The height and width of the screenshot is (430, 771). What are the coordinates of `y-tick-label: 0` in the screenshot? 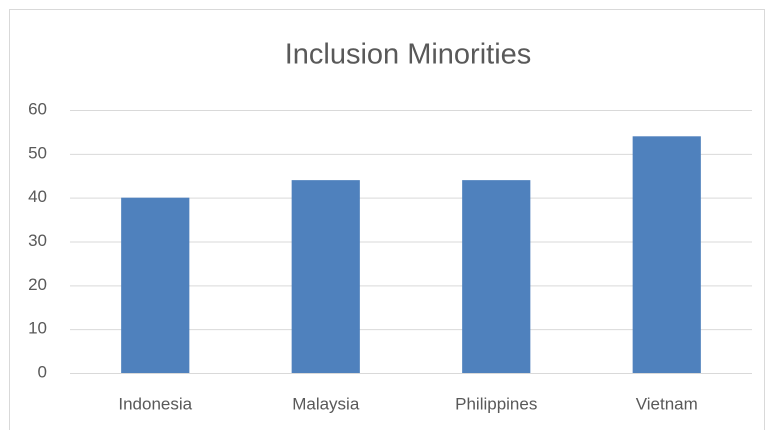 It's located at (42, 371).